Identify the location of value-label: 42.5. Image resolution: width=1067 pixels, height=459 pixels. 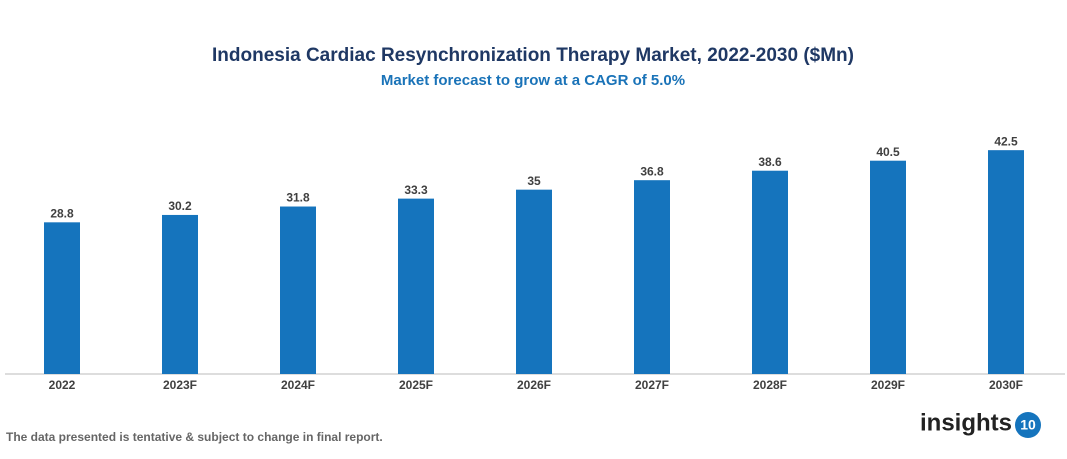
(1006, 141).